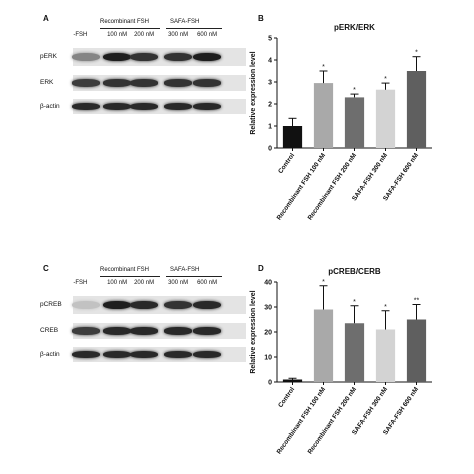 This screenshot has width=474, height=474. I want to click on y-tick-label: 1, so click(270, 127).